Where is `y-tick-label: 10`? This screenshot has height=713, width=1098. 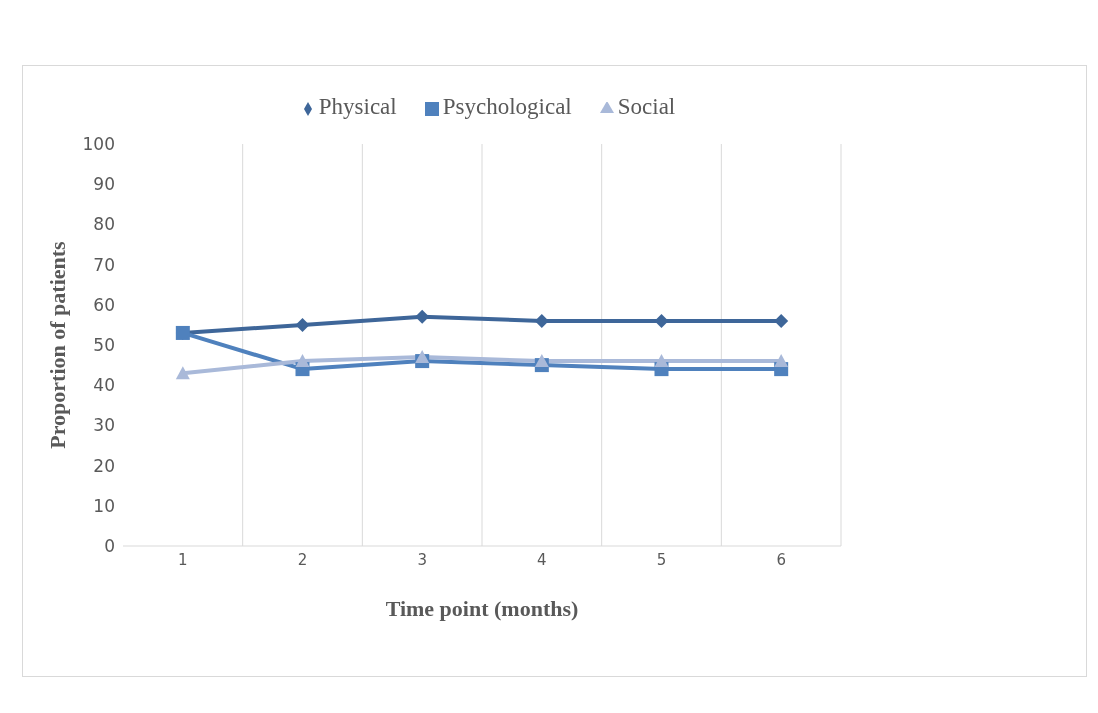
y-tick-label: 10 is located at coordinates (104, 505).